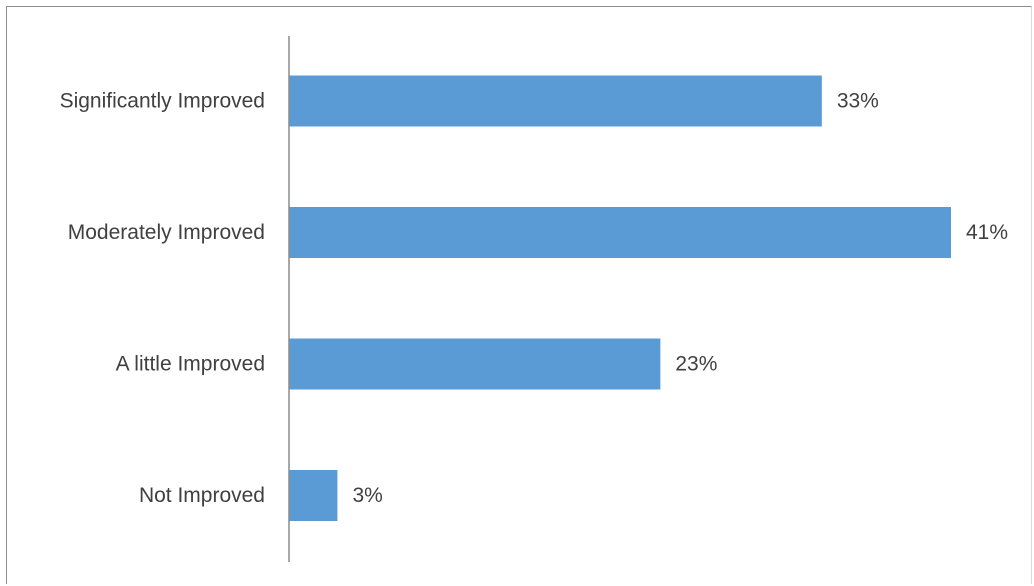 The width and height of the screenshot is (1034, 586). Describe the element at coordinates (313, 495) in the screenshot. I see `bar-not-improved` at that location.